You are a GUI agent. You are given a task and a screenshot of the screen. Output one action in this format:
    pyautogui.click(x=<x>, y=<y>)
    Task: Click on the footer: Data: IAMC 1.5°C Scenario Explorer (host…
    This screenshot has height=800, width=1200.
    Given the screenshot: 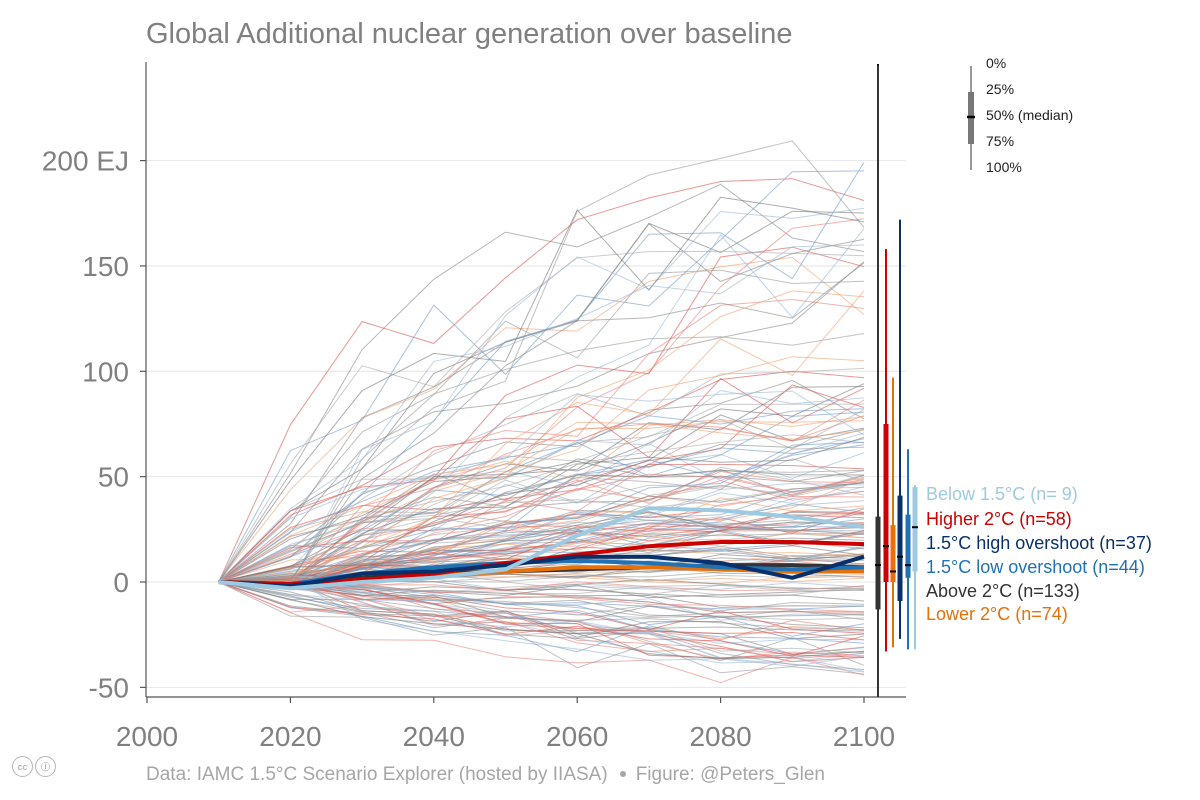 What is the action you would take?
    pyautogui.click(x=485, y=775)
    